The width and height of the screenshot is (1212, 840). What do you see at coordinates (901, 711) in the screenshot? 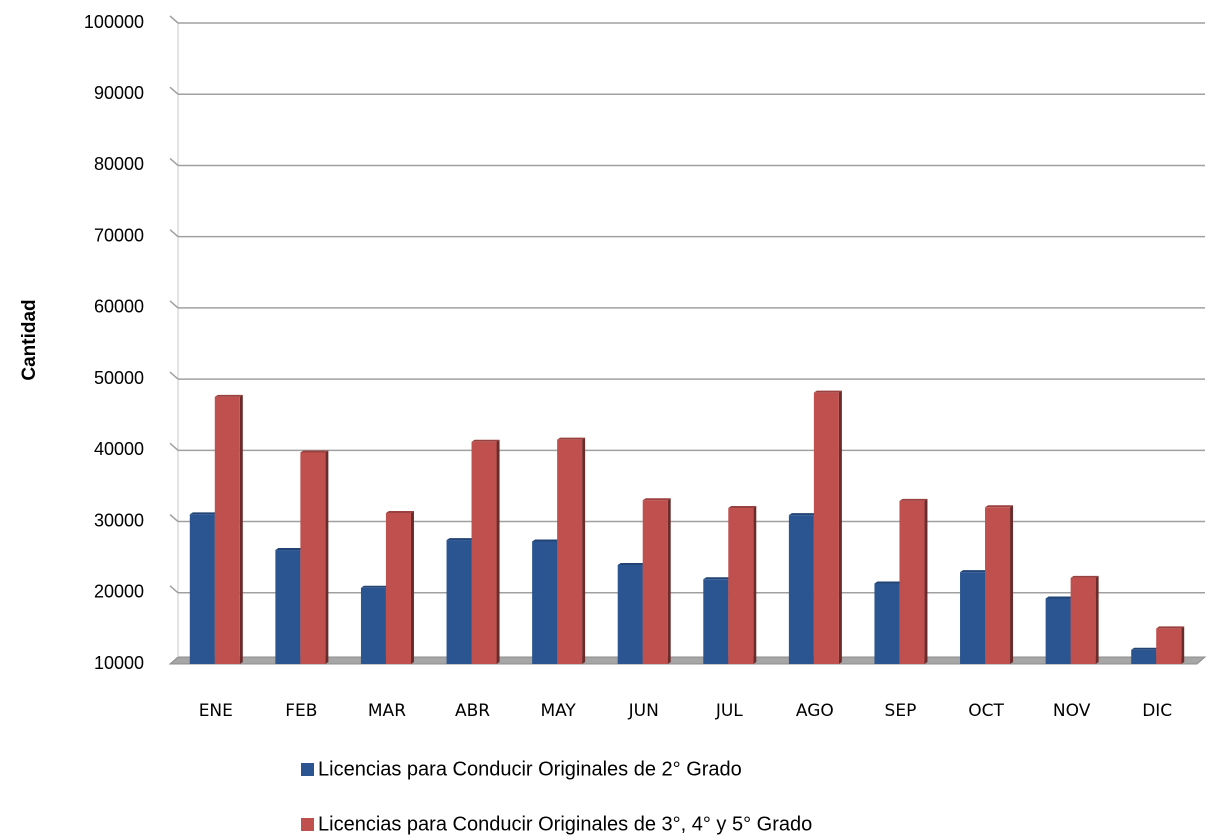
I see `x-tick-label: SEP` at bounding box center [901, 711].